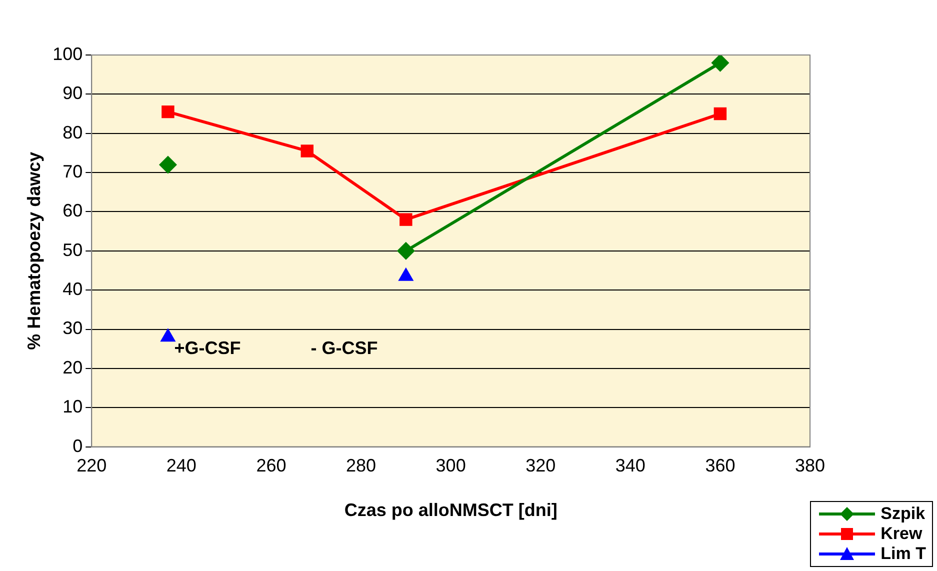 Image resolution: width=937 pixels, height=571 pixels. What do you see at coordinates (630, 466) in the screenshot?
I see `x-tick-label: 340` at bounding box center [630, 466].